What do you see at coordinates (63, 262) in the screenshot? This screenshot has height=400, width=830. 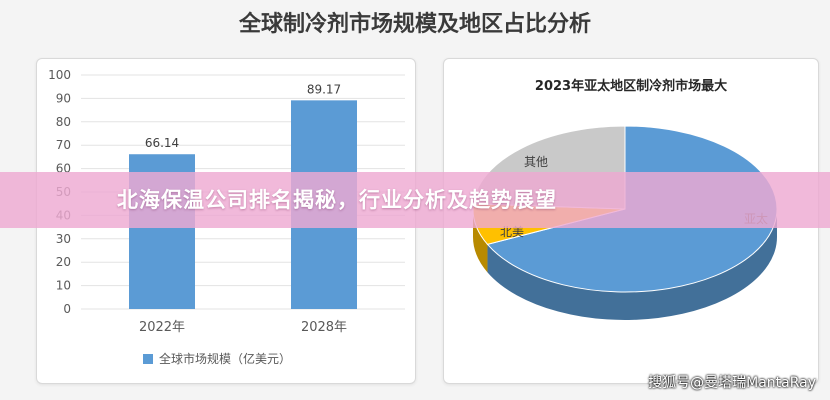 I see `y-tick-label: 20` at bounding box center [63, 262].